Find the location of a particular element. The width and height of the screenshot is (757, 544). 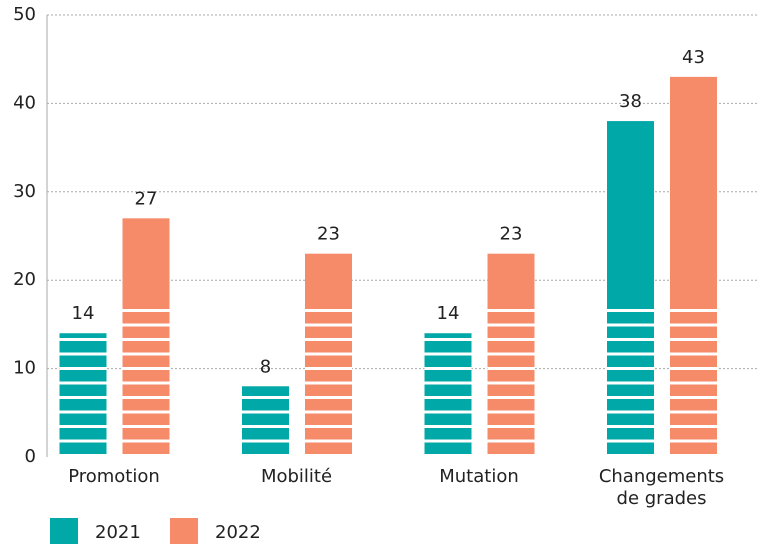

y-tick-label: 20 is located at coordinates (24, 279).